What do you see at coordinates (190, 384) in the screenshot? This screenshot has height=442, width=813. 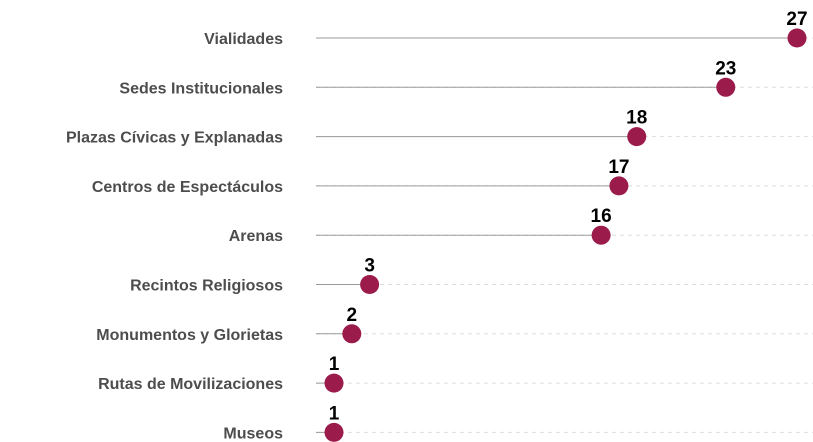 I see `category-label: Rutas de Movilizaciones` at bounding box center [190, 384].